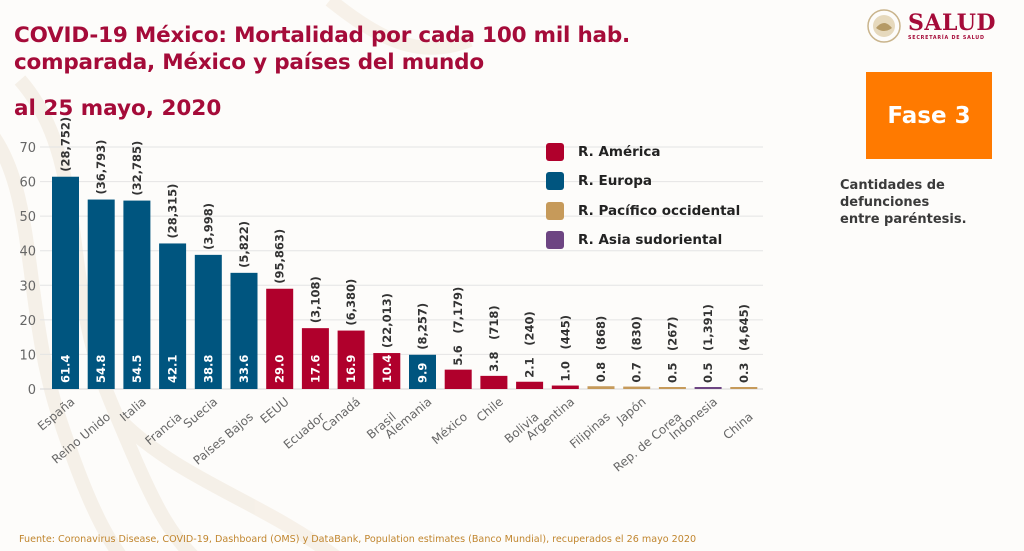  What do you see at coordinates (280, 369) in the screenshot?
I see `bar-value-label: 29.0` at bounding box center [280, 369].